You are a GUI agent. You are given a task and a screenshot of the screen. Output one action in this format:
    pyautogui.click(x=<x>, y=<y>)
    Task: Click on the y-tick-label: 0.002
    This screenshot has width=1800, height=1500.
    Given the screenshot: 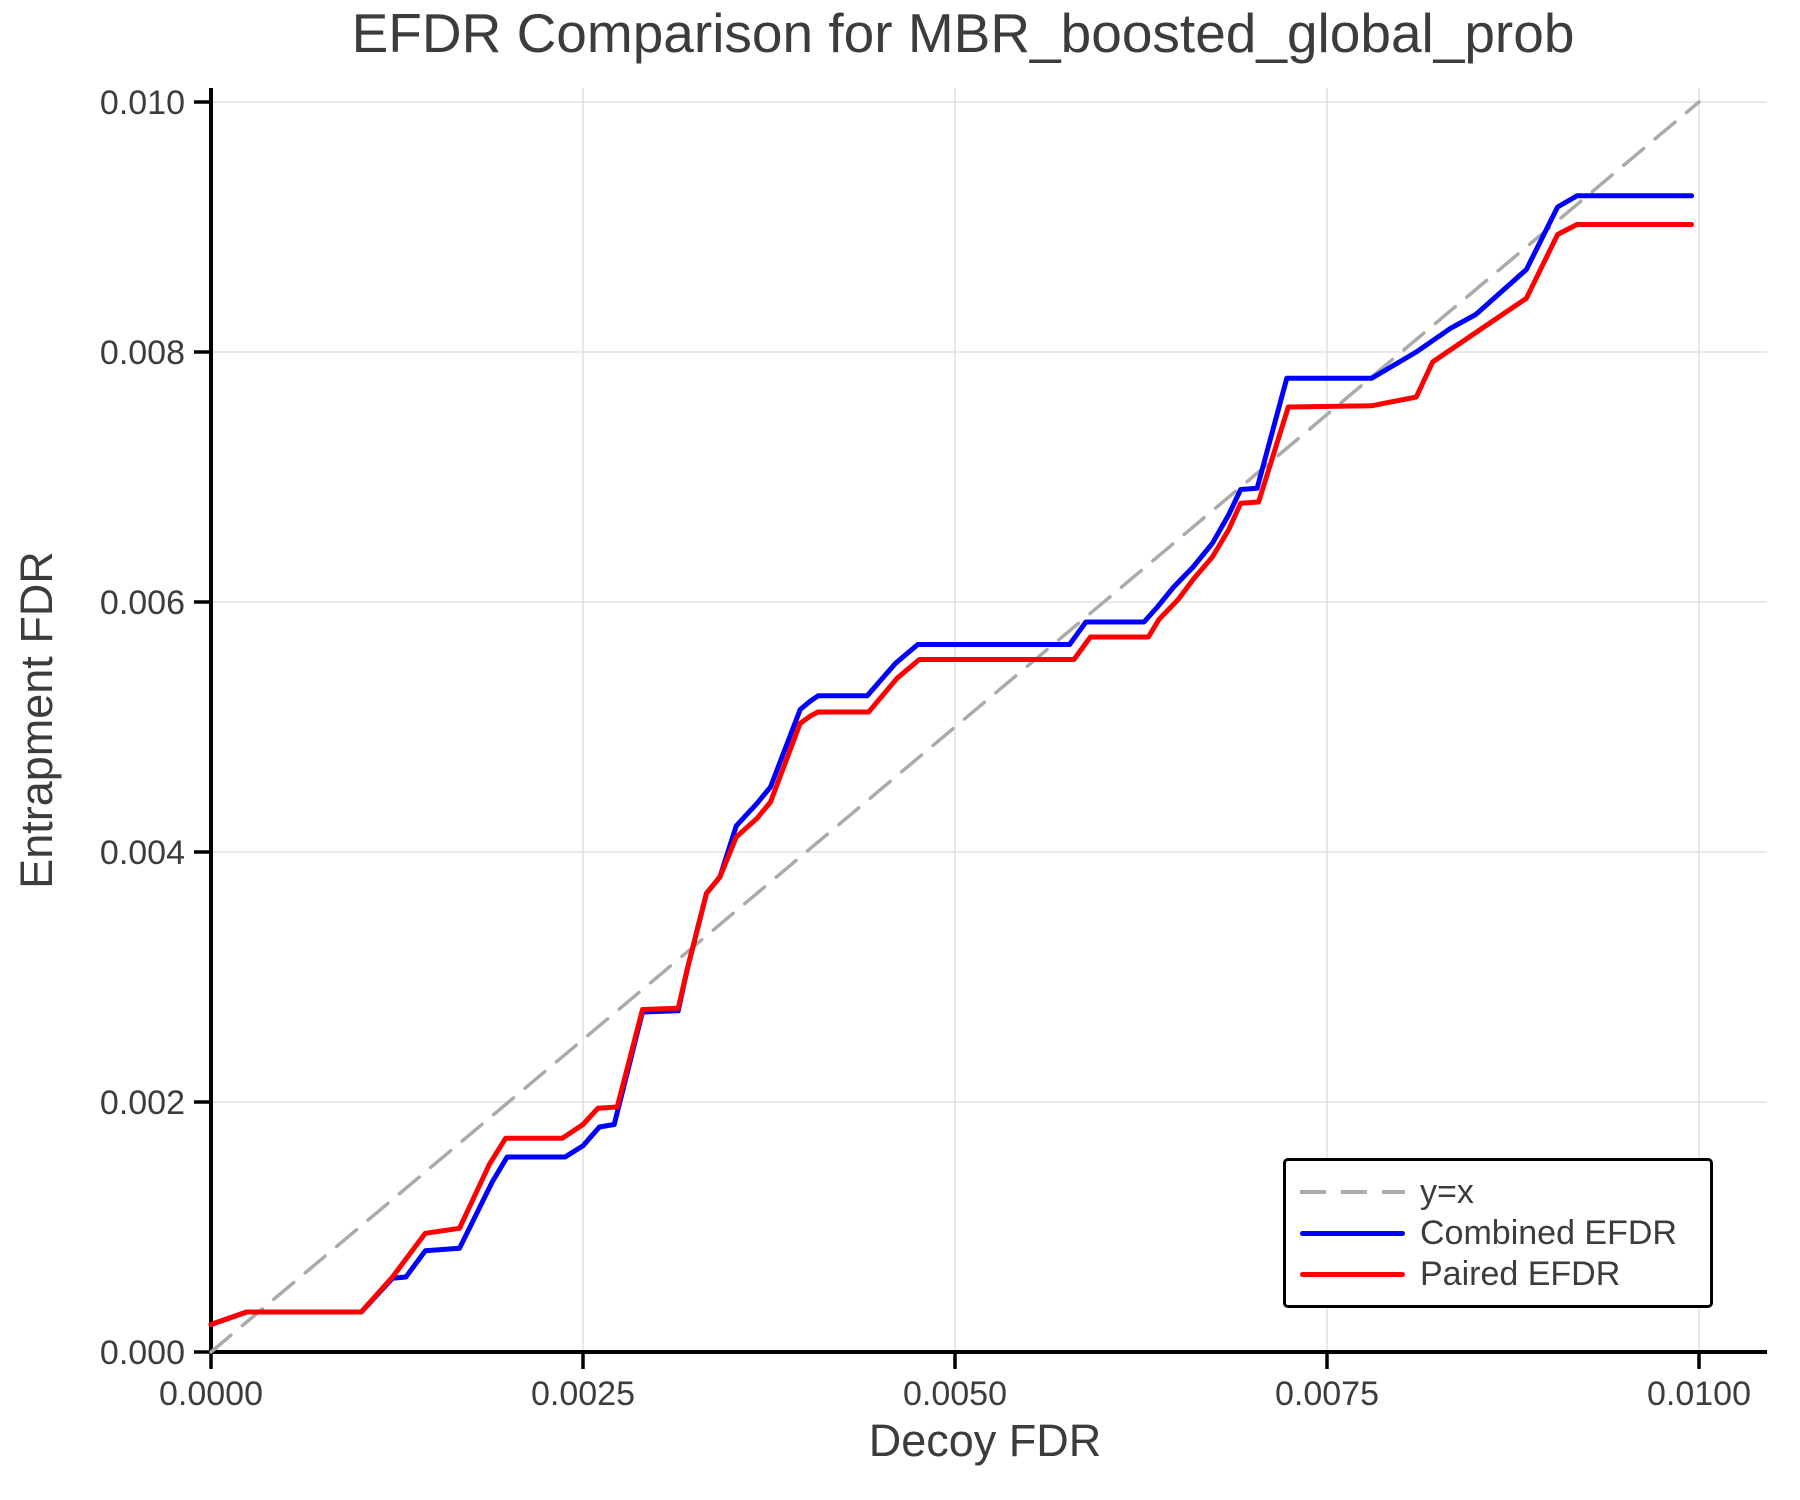 What is the action you would take?
    pyautogui.click(x=142, y=1103)
    